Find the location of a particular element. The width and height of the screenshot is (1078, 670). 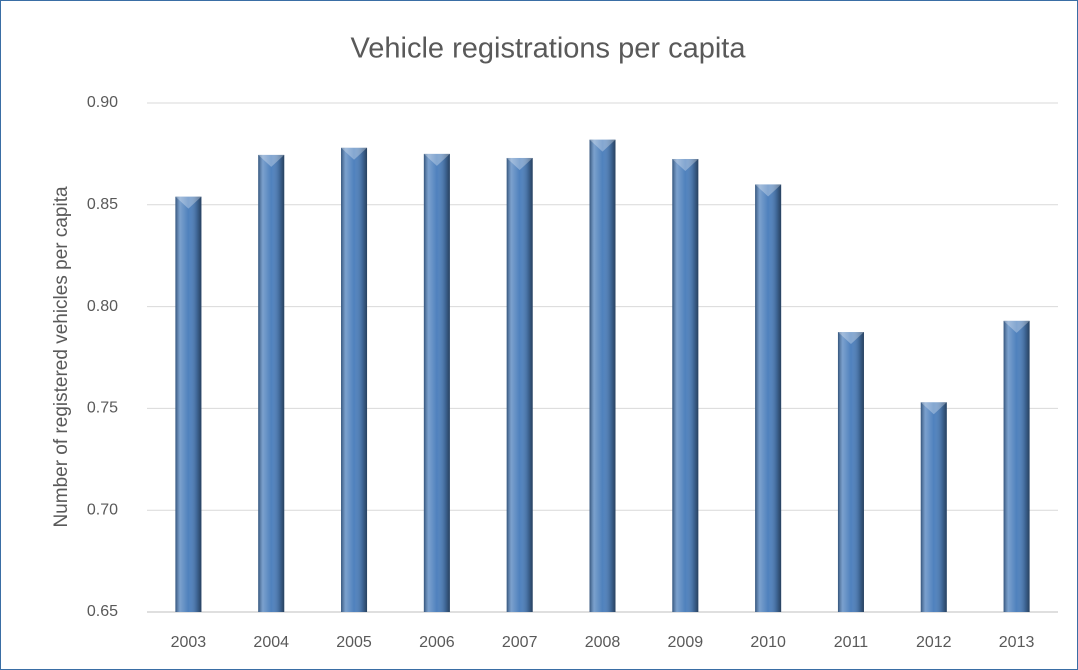

y-tick-label: 0.75 is located at coordinates (102, 408).